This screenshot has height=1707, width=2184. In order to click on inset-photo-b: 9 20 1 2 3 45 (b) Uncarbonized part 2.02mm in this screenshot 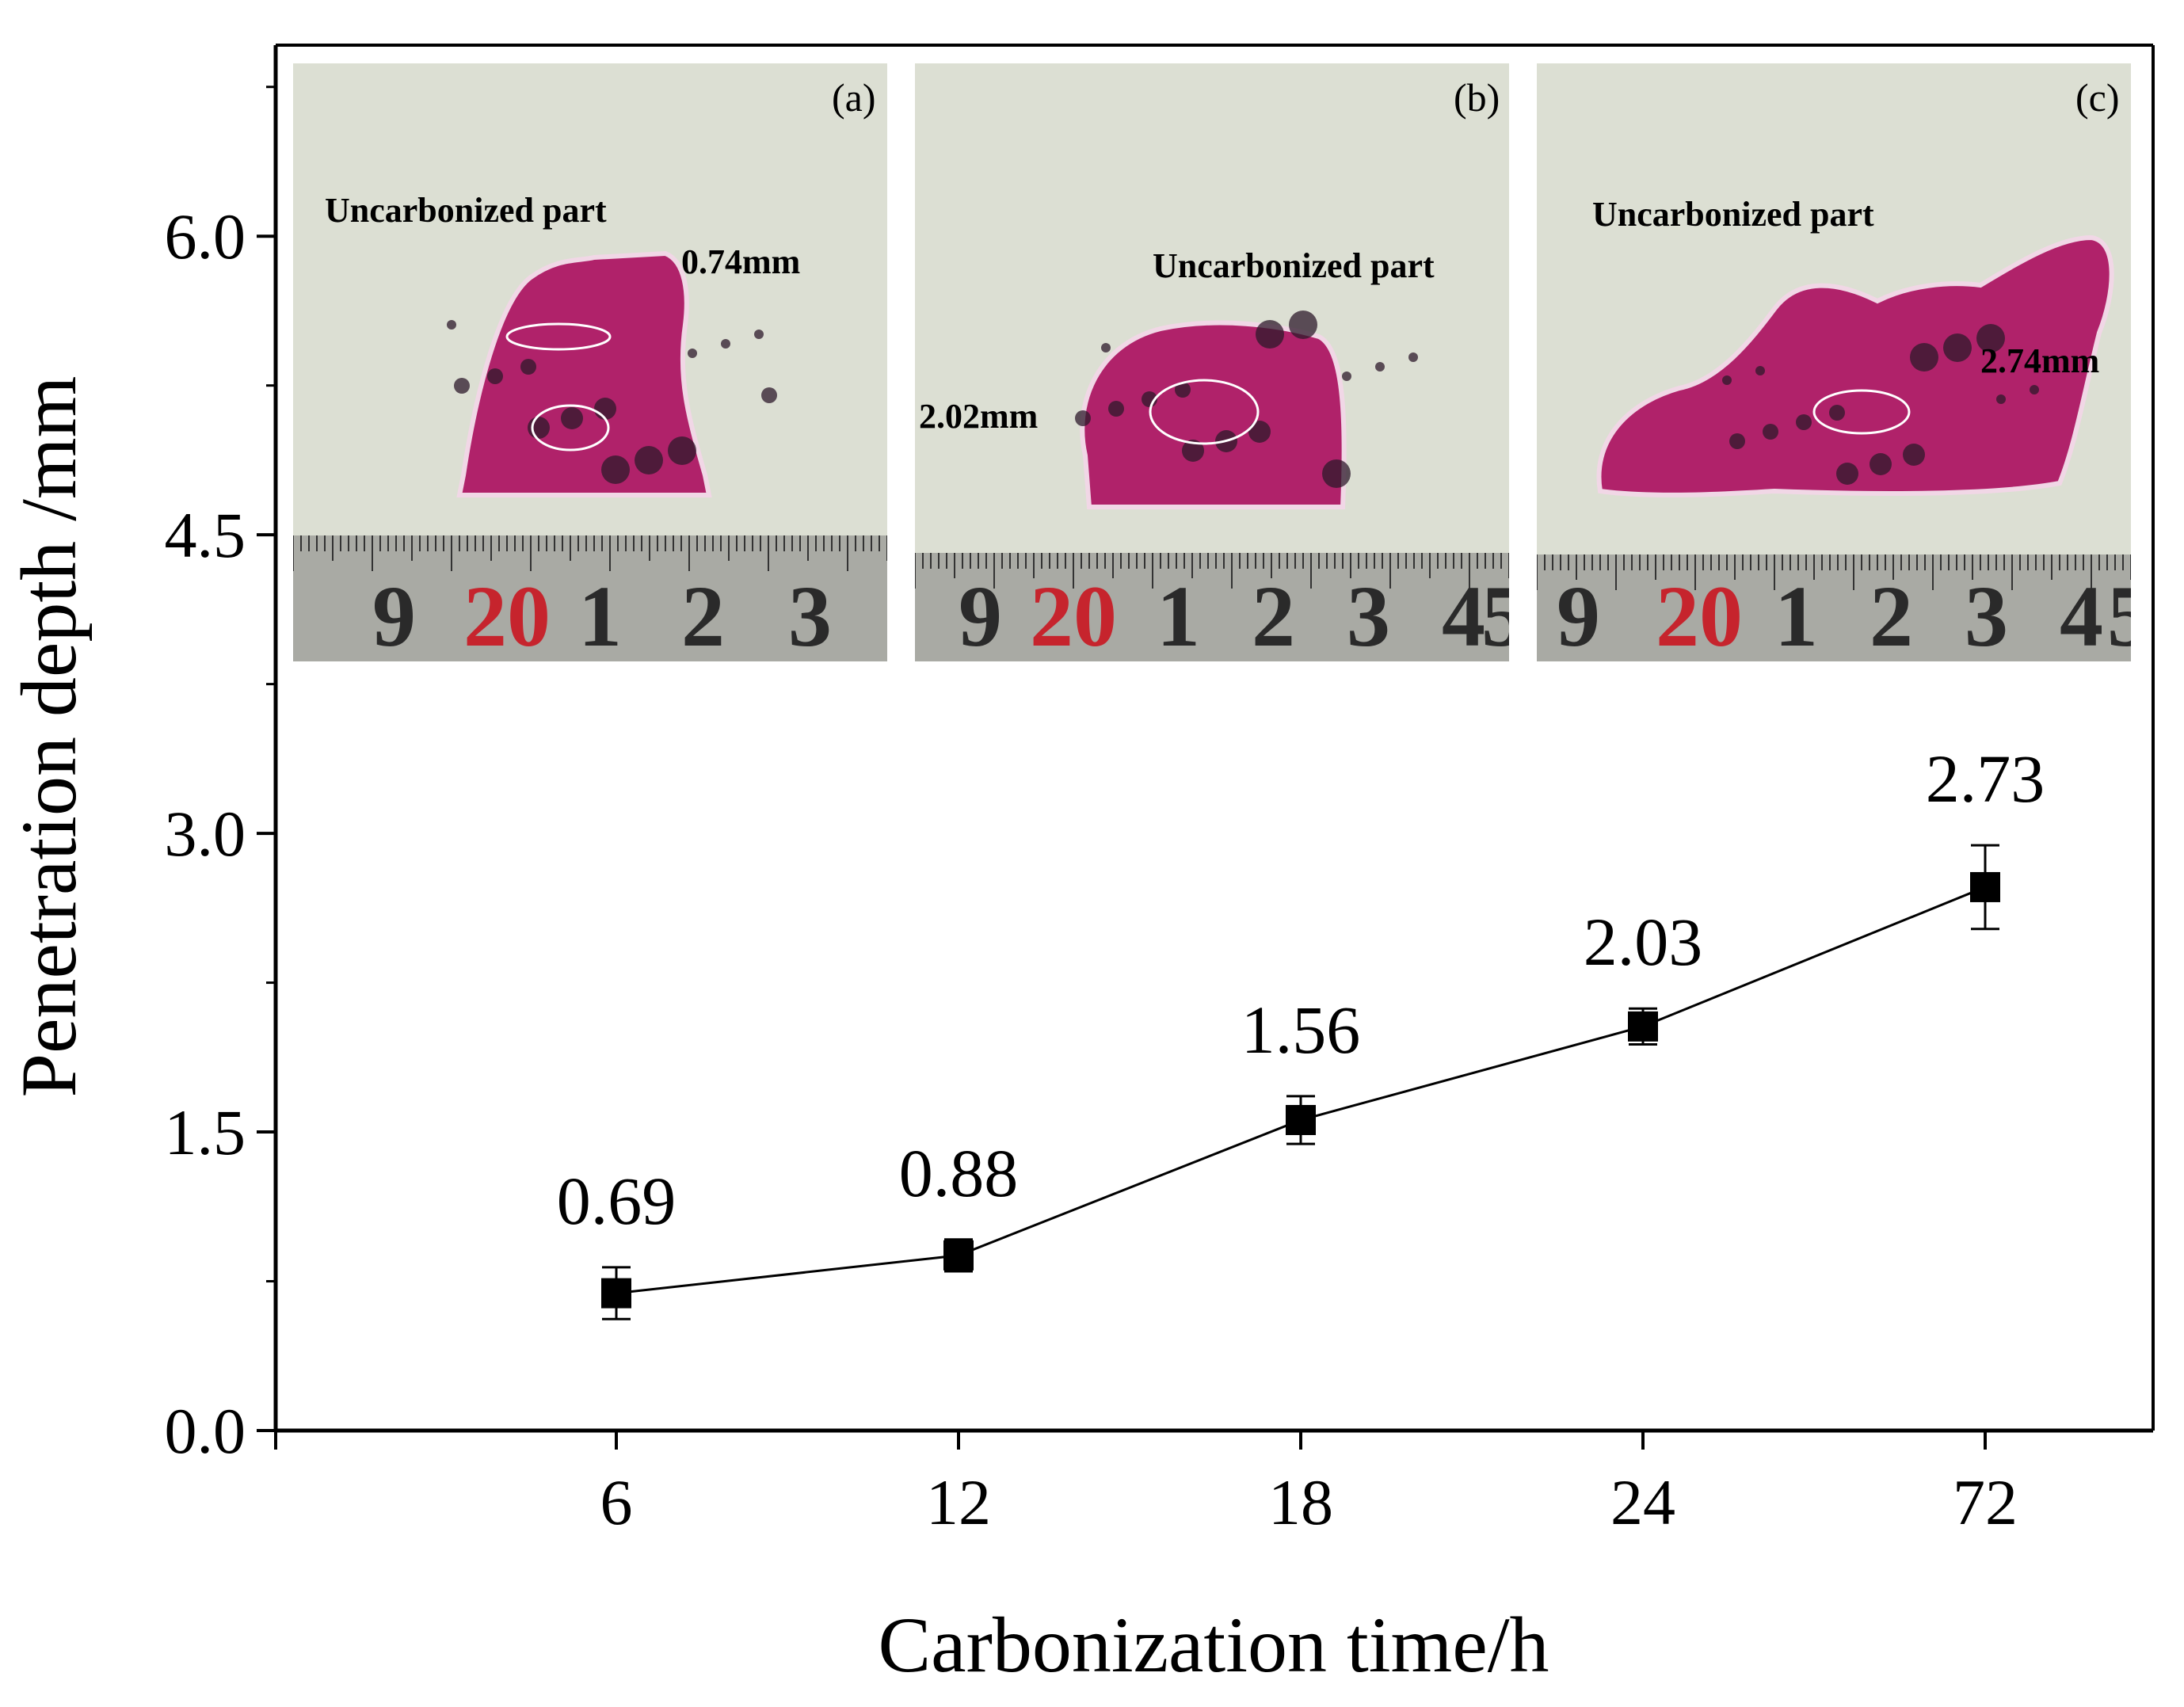, I will do `click(1220, 364)`.